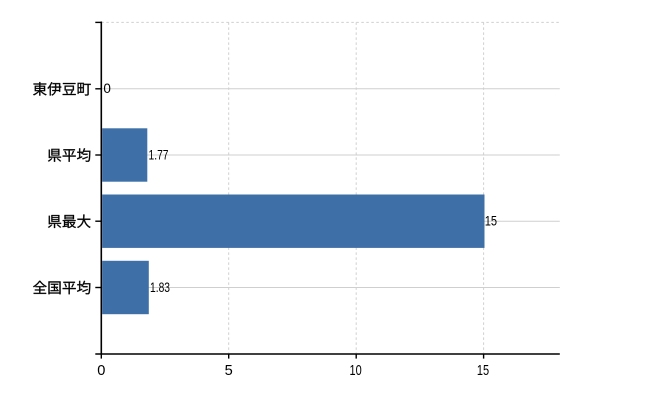 This screenshot has height=405, width=650. Describe the element at coordinates (229, 371) in the screenshot. I see `svg-text: 5` at that location.